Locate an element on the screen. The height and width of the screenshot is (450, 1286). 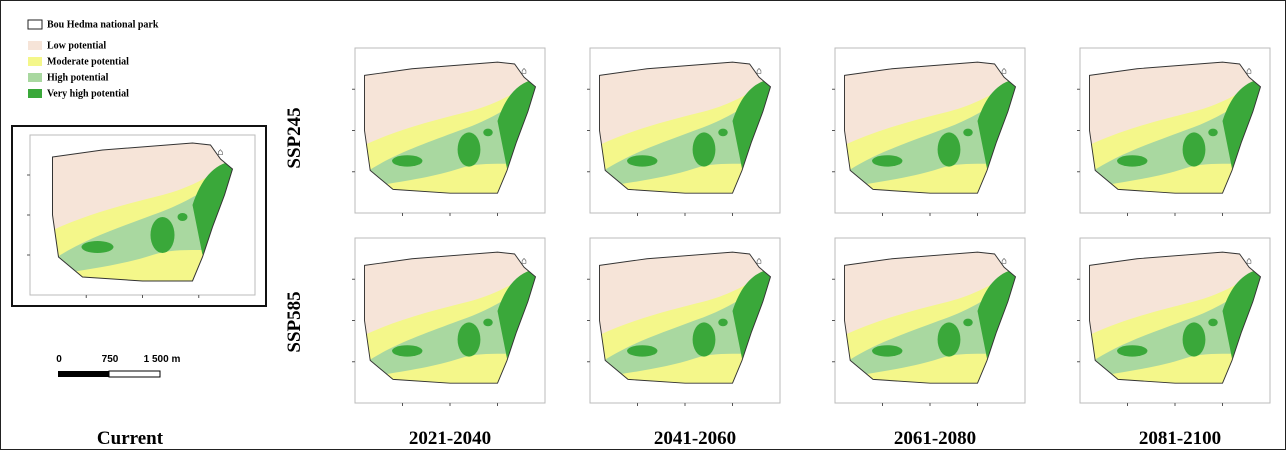
legend-label: Low potential is located at coordinates (76, 45).